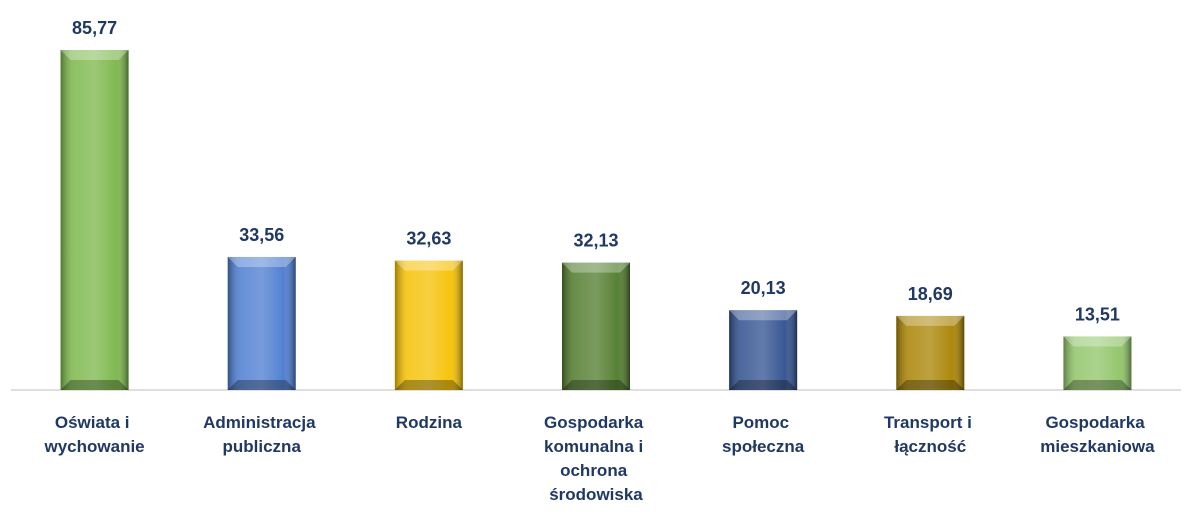 This screenshot has height=518, width=1192. Describe the element at coordinates (429, 422) in the screenshot. I see `category-label: Rodzina` at that location.